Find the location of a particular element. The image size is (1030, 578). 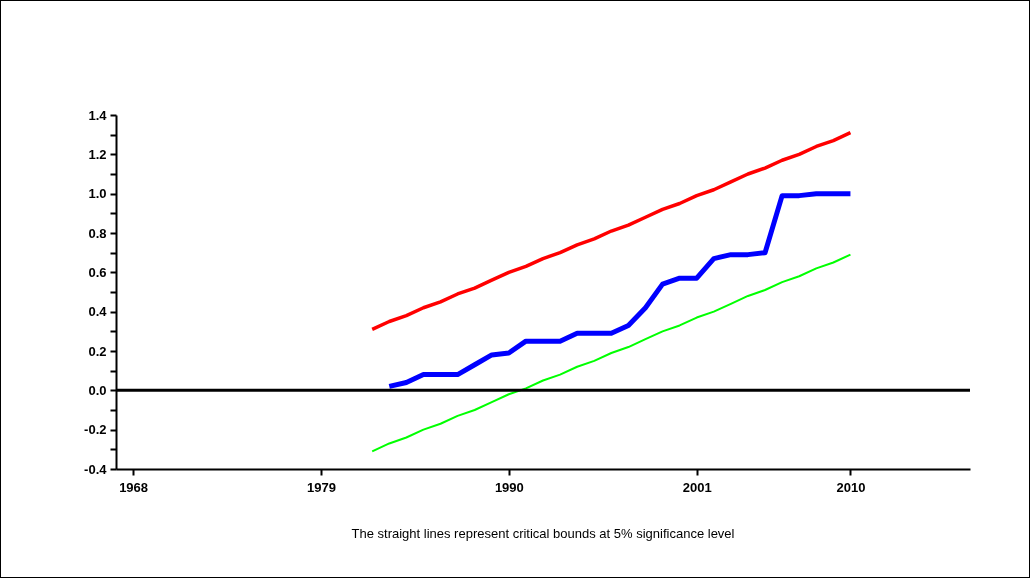

y-tick-label: 1.4 is located at coordinates (98, 115).